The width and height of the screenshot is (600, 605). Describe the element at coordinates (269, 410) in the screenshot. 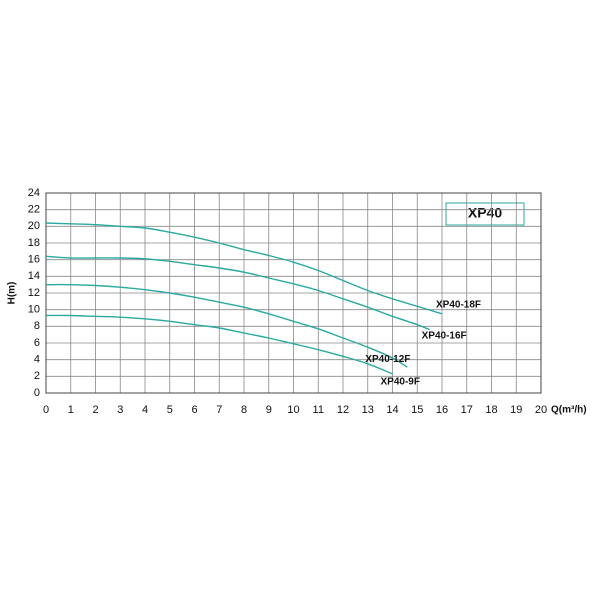

I see `x-tick-label: 9` at that location.